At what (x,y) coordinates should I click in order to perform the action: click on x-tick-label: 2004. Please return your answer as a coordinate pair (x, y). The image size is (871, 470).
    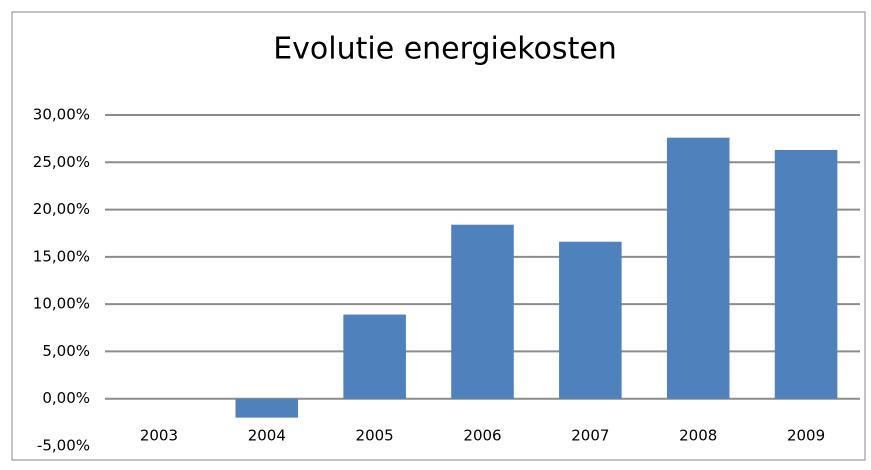
    Looking at the image, I should click on (267, 436).